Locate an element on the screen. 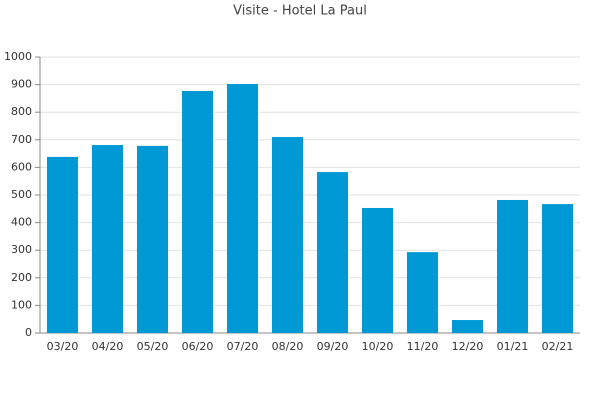 This screenshot has width=600, height=400. x-tick-label: 07/20 is located at coordinates (243, 346).